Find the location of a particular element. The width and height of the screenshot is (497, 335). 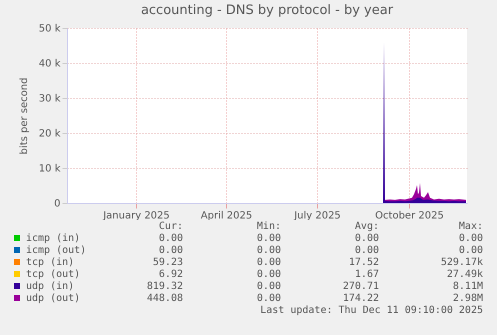

text: 2.98M is located at coordinates (467, 299).